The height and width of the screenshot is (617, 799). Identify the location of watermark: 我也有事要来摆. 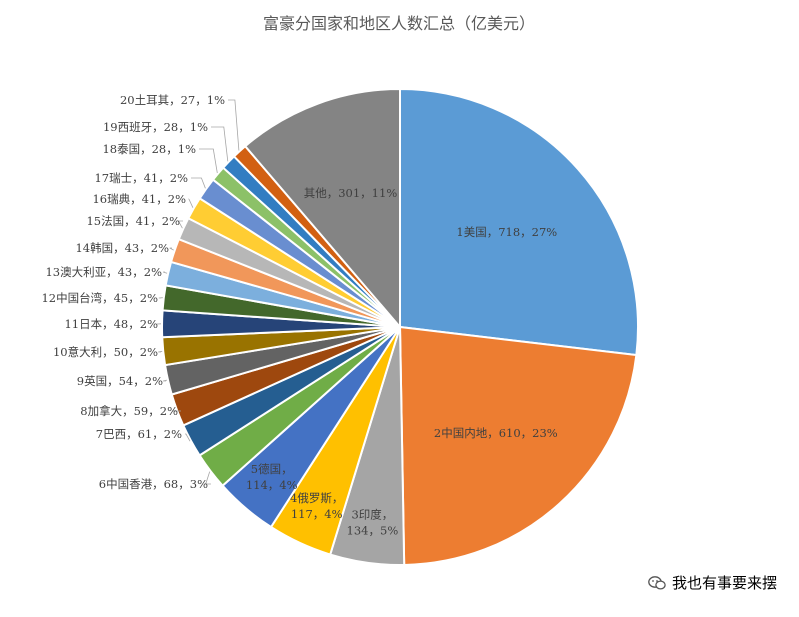
(712, 582).